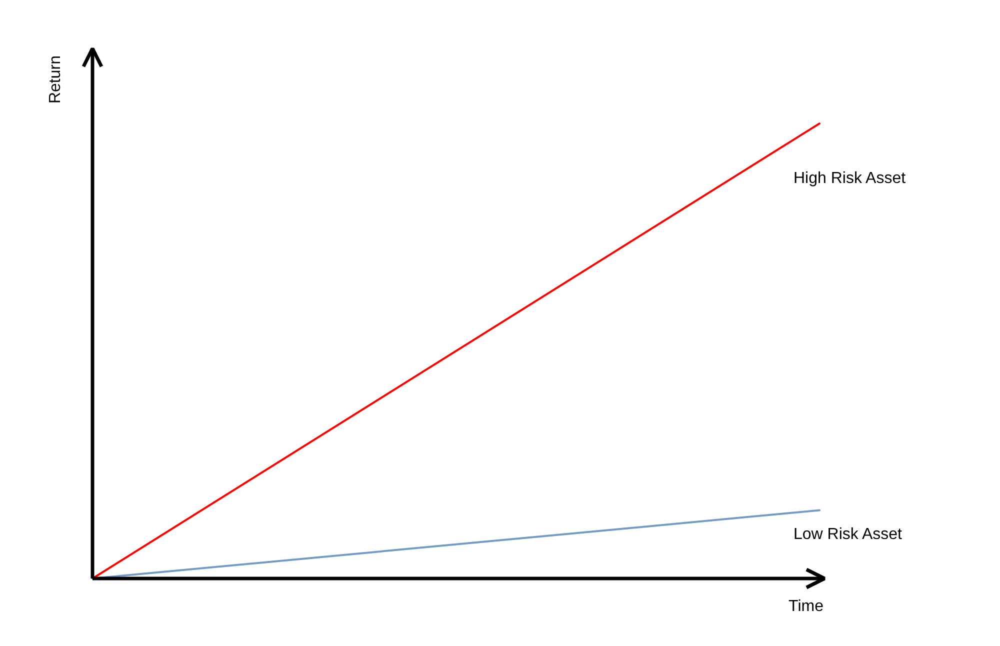  What do you see at coordinates (850, 178) in the screenshot?
I see `series-label: High Risk Asset` at bounding box center [850, 178].